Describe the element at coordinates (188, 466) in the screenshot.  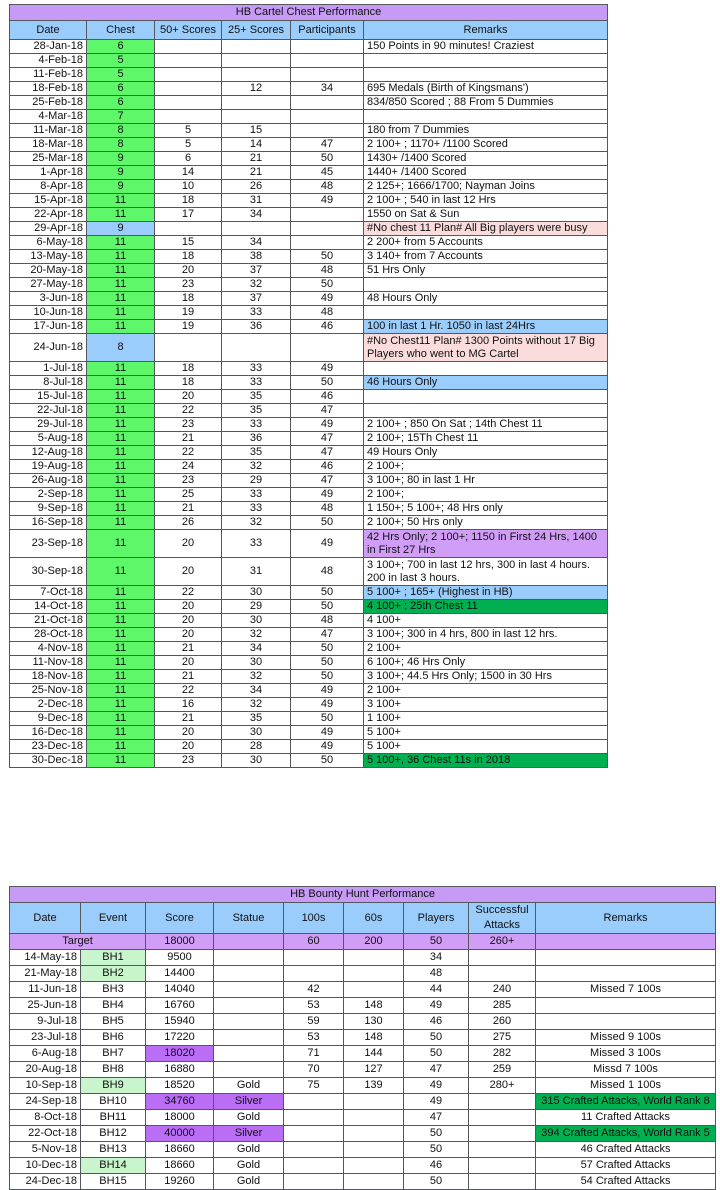
I see `cell-50-scores: 24` at that location.